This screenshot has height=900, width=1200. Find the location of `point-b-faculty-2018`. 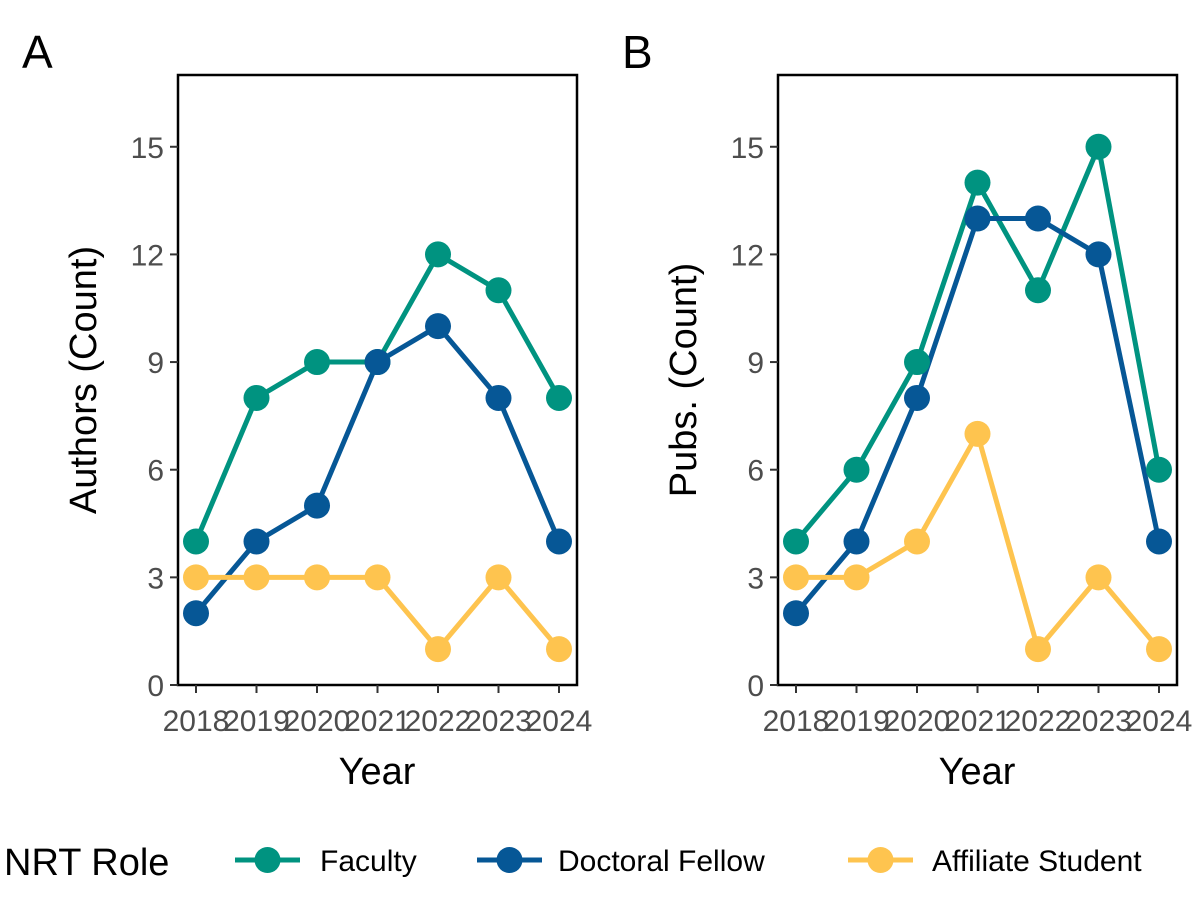

point-b-faculty-2018 is located at coordinates (796, 541).